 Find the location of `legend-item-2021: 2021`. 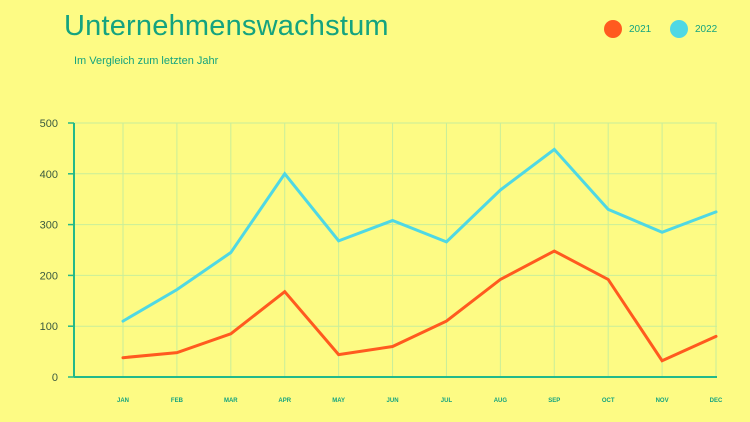

legend-item-2021: 2021 is located at coordinates (627, 29).